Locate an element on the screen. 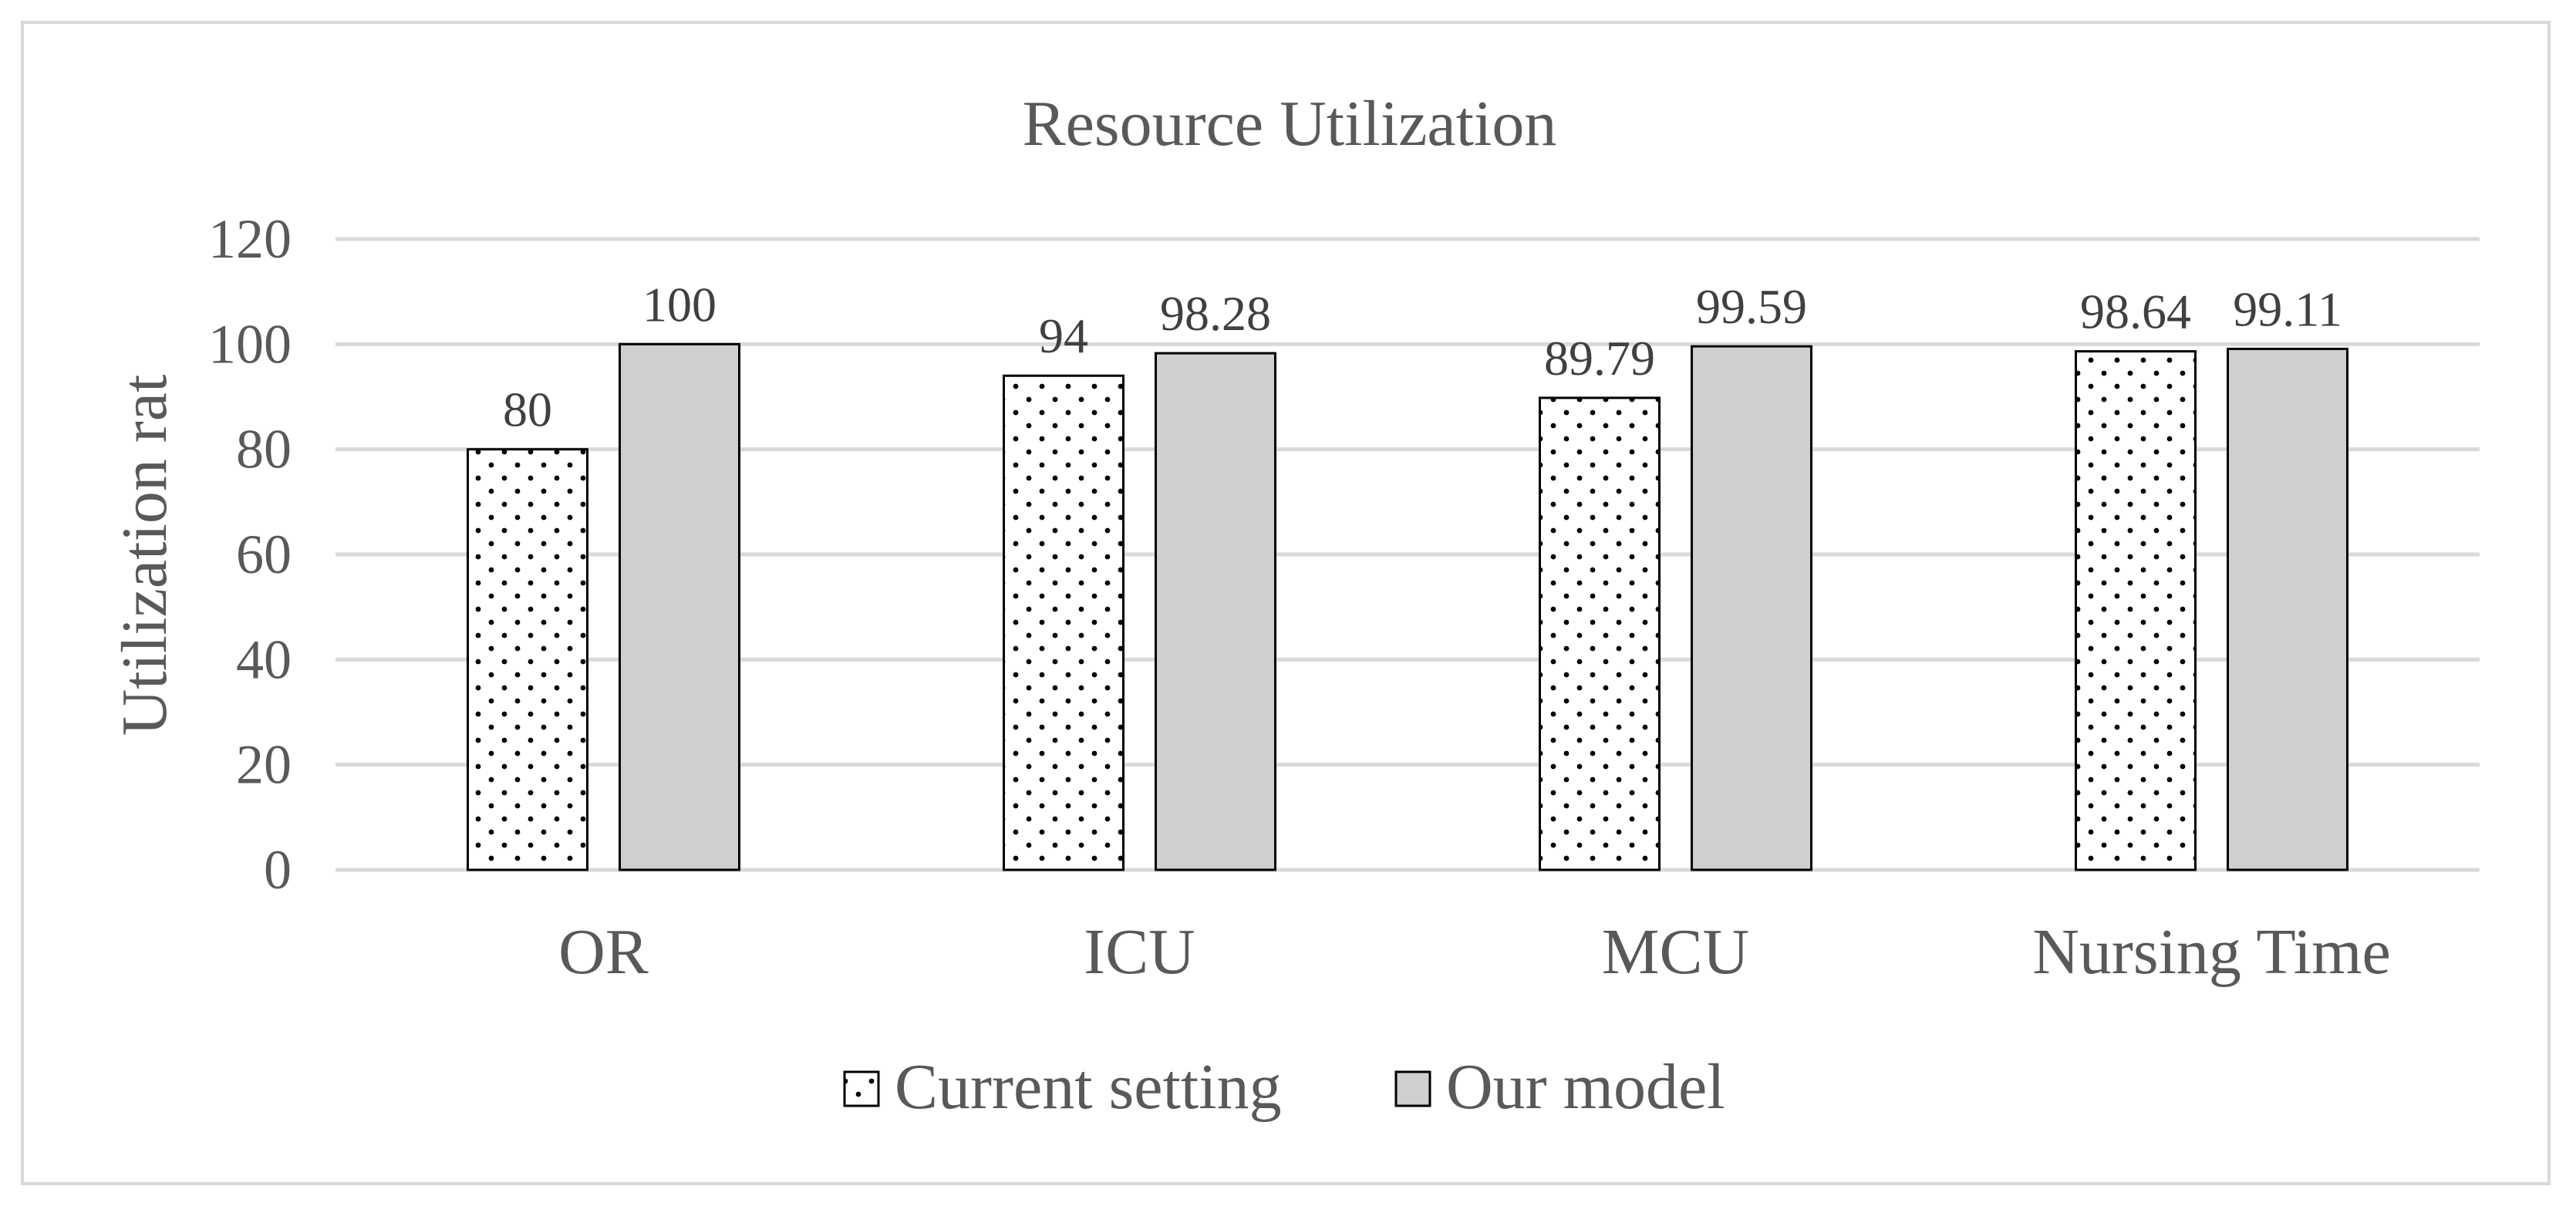  x-tick-labels: OR ICU MCU Nursing Time is located at coordinates (1474, 952).